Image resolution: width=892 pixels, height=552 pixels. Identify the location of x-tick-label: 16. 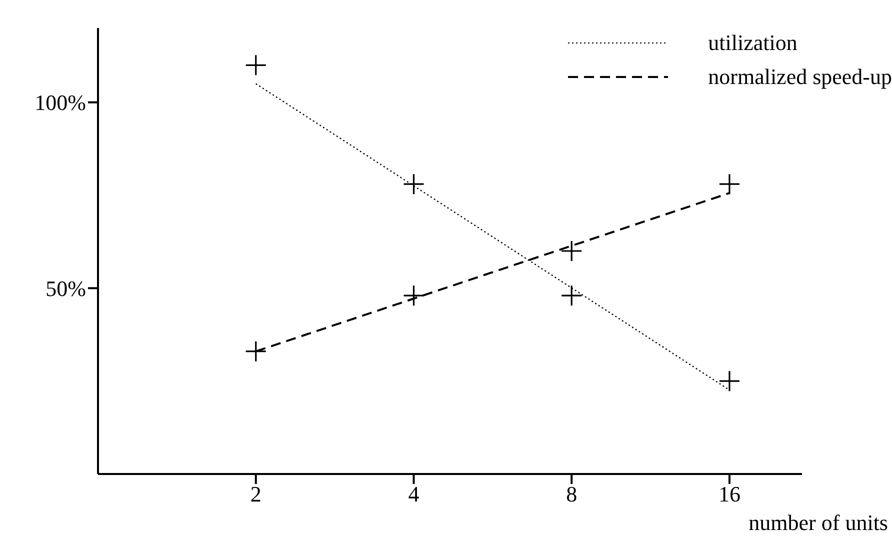
(729, 494).